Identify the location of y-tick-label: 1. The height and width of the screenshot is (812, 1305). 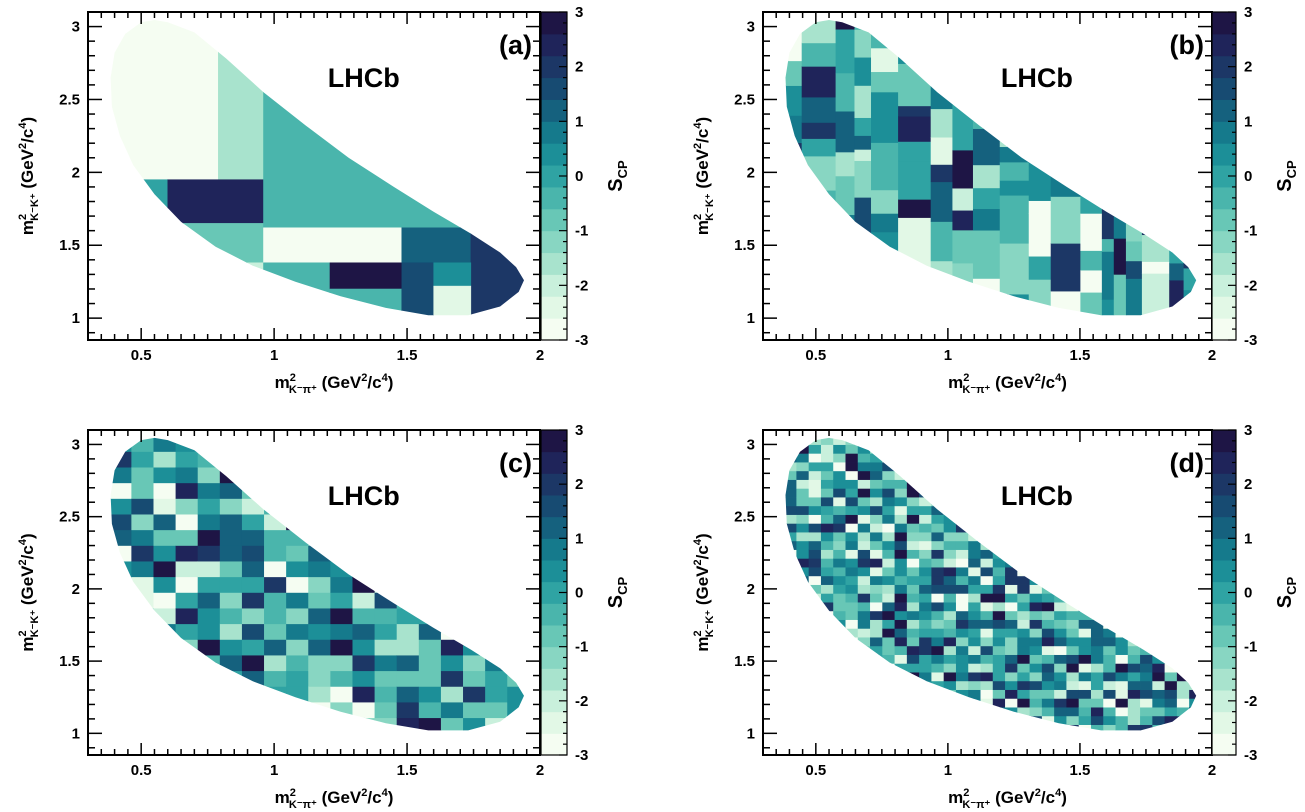
(751, 318).